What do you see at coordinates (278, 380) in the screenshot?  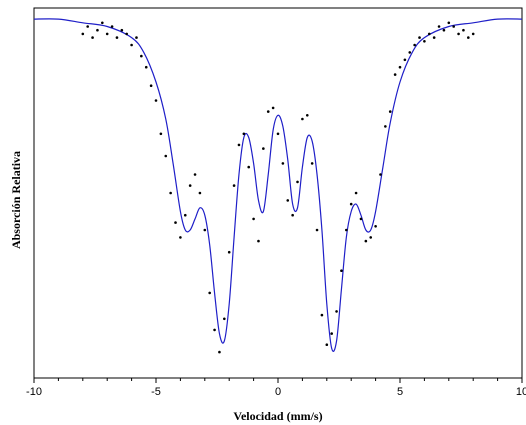 I see `x-axis-ticks` at bounding box center [278, 380].